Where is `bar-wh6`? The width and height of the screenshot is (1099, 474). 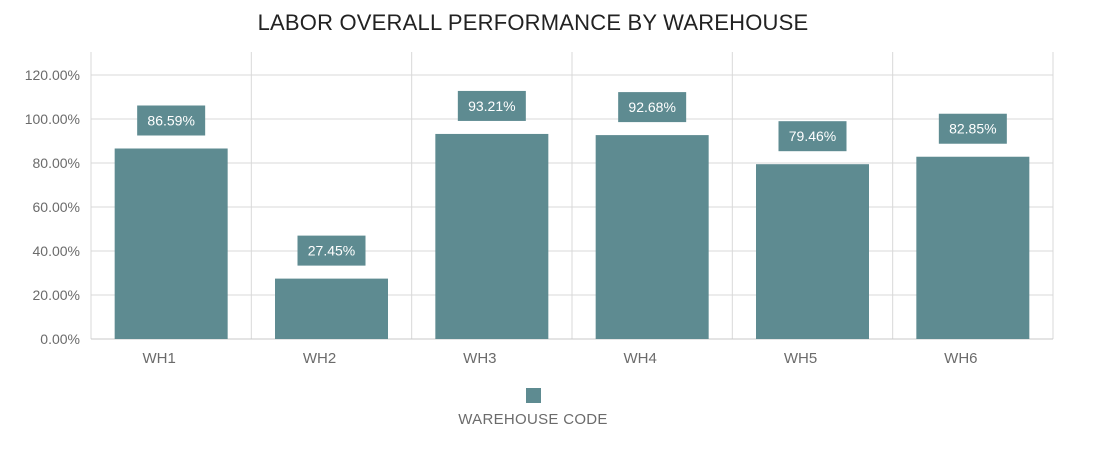 bar-wh6 is located at coordinates (973, 247).